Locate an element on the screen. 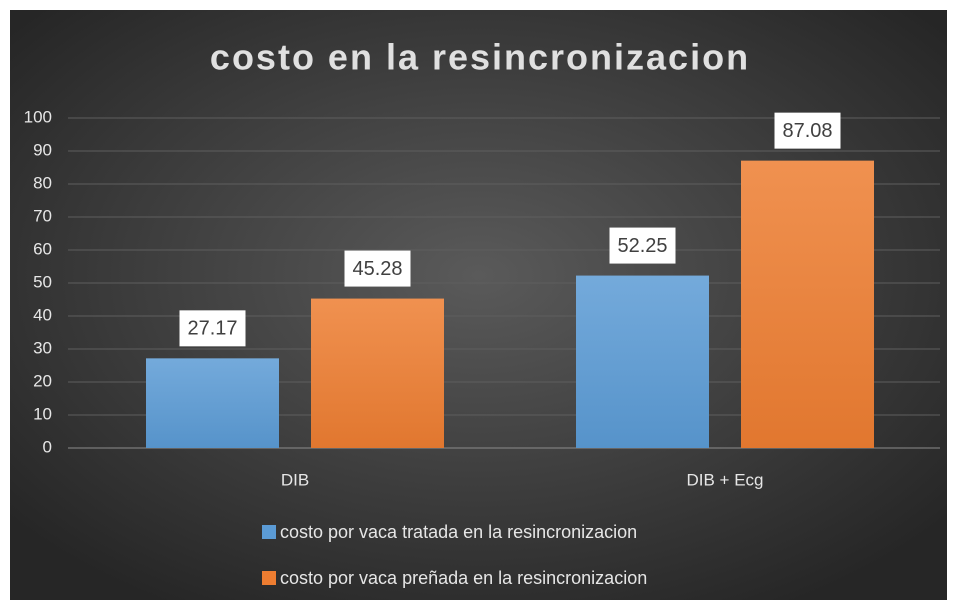 The height and width of the screenshot is (607, 957). y-tick-label: 100 is located at coordinates (38, 116).